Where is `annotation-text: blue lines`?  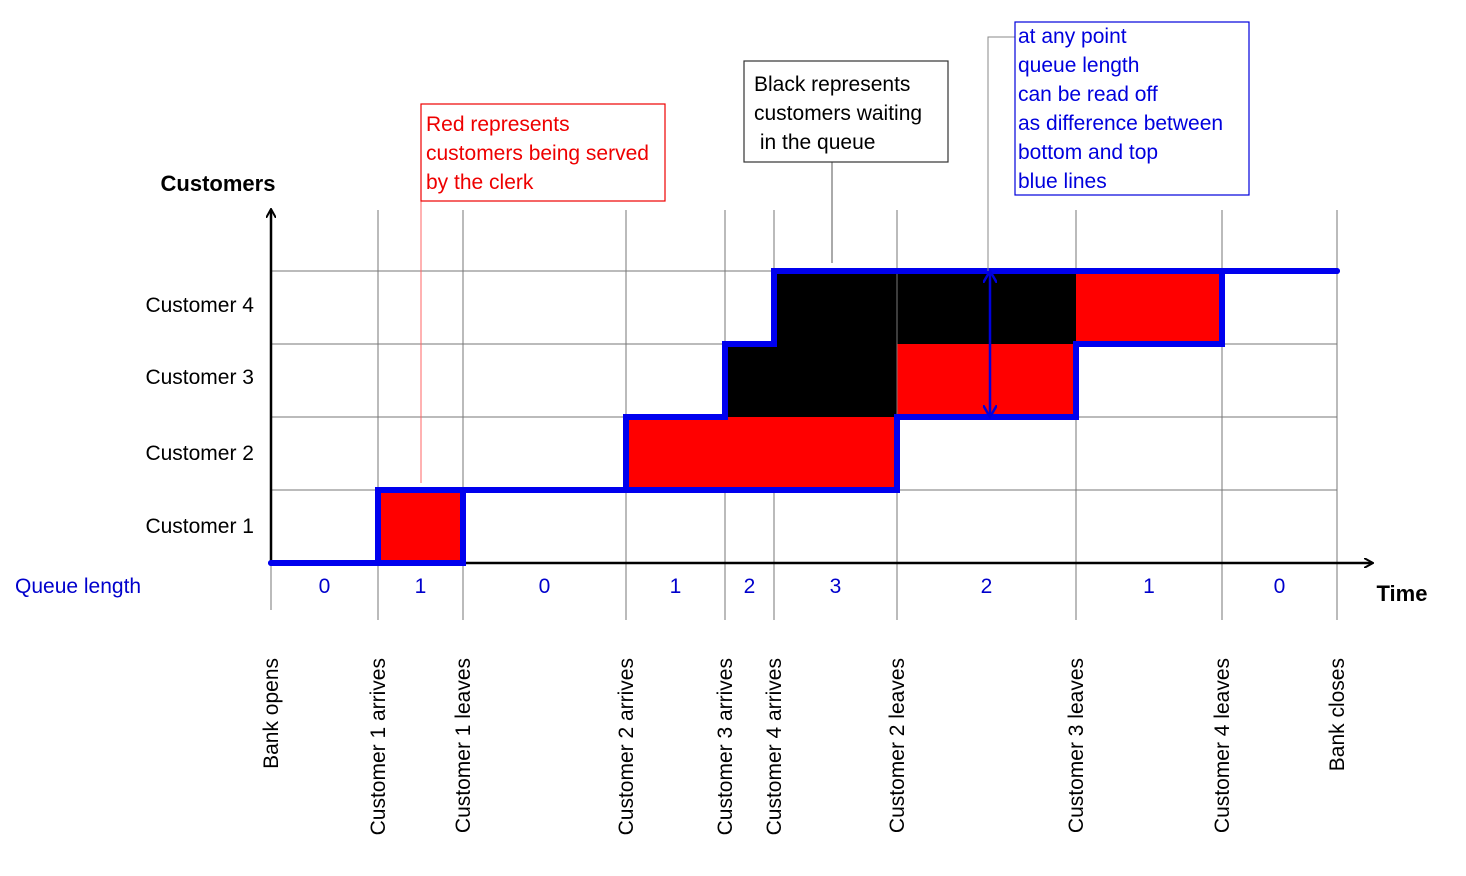 annotation-text: blue lines is located at coordinates (1062, 181).